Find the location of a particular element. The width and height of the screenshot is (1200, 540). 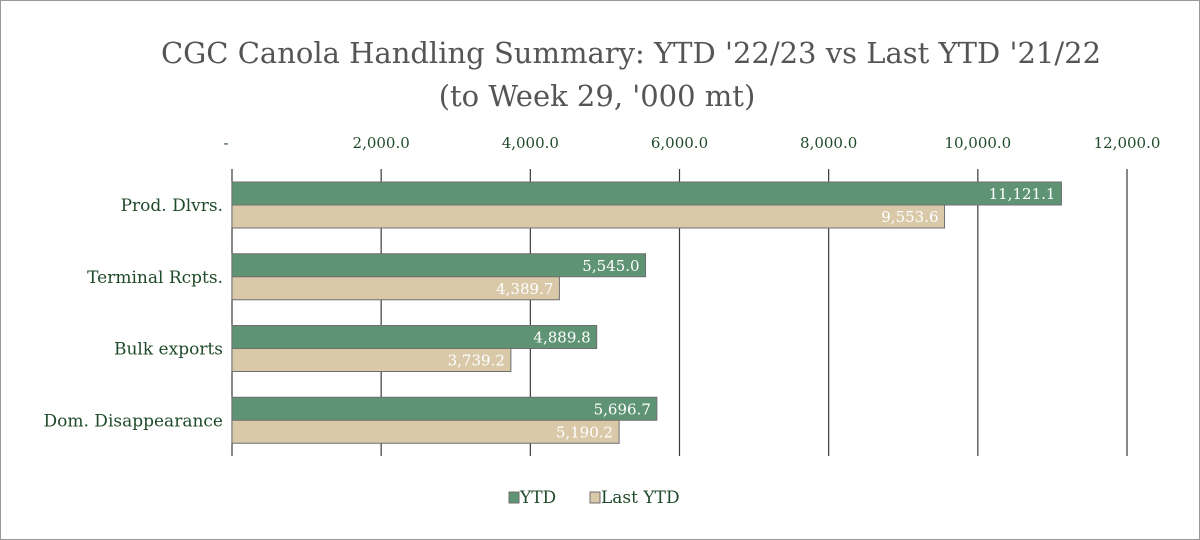

chart-subtitle: (to Week 29, '000 mt) is located at coordinates (597, 96).